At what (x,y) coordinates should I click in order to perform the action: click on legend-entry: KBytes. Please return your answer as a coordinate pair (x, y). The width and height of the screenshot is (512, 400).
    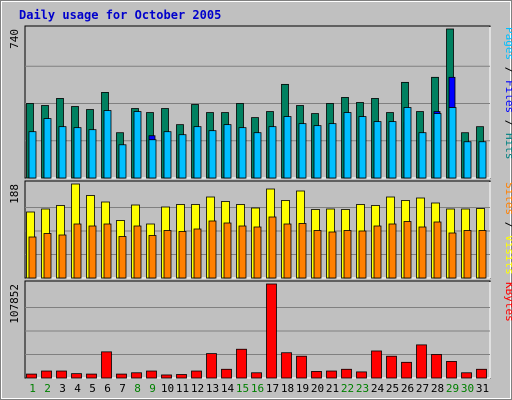
    Looking at the image, I should click on (507, 302).